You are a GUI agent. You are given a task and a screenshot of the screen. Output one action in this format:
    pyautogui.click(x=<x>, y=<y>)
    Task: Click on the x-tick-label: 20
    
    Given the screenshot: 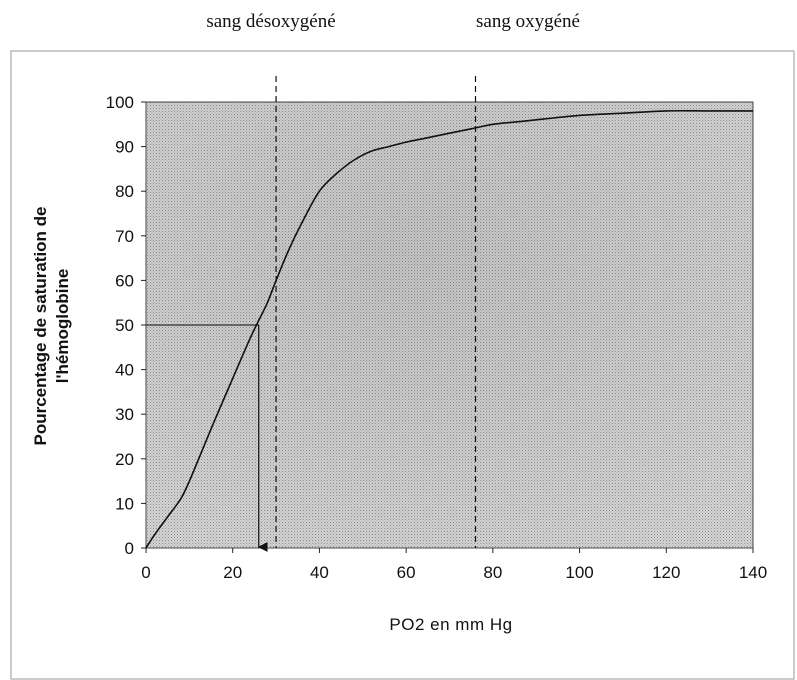 What is the action you would take?
    pyautogui.click(x=232, y=572)
    